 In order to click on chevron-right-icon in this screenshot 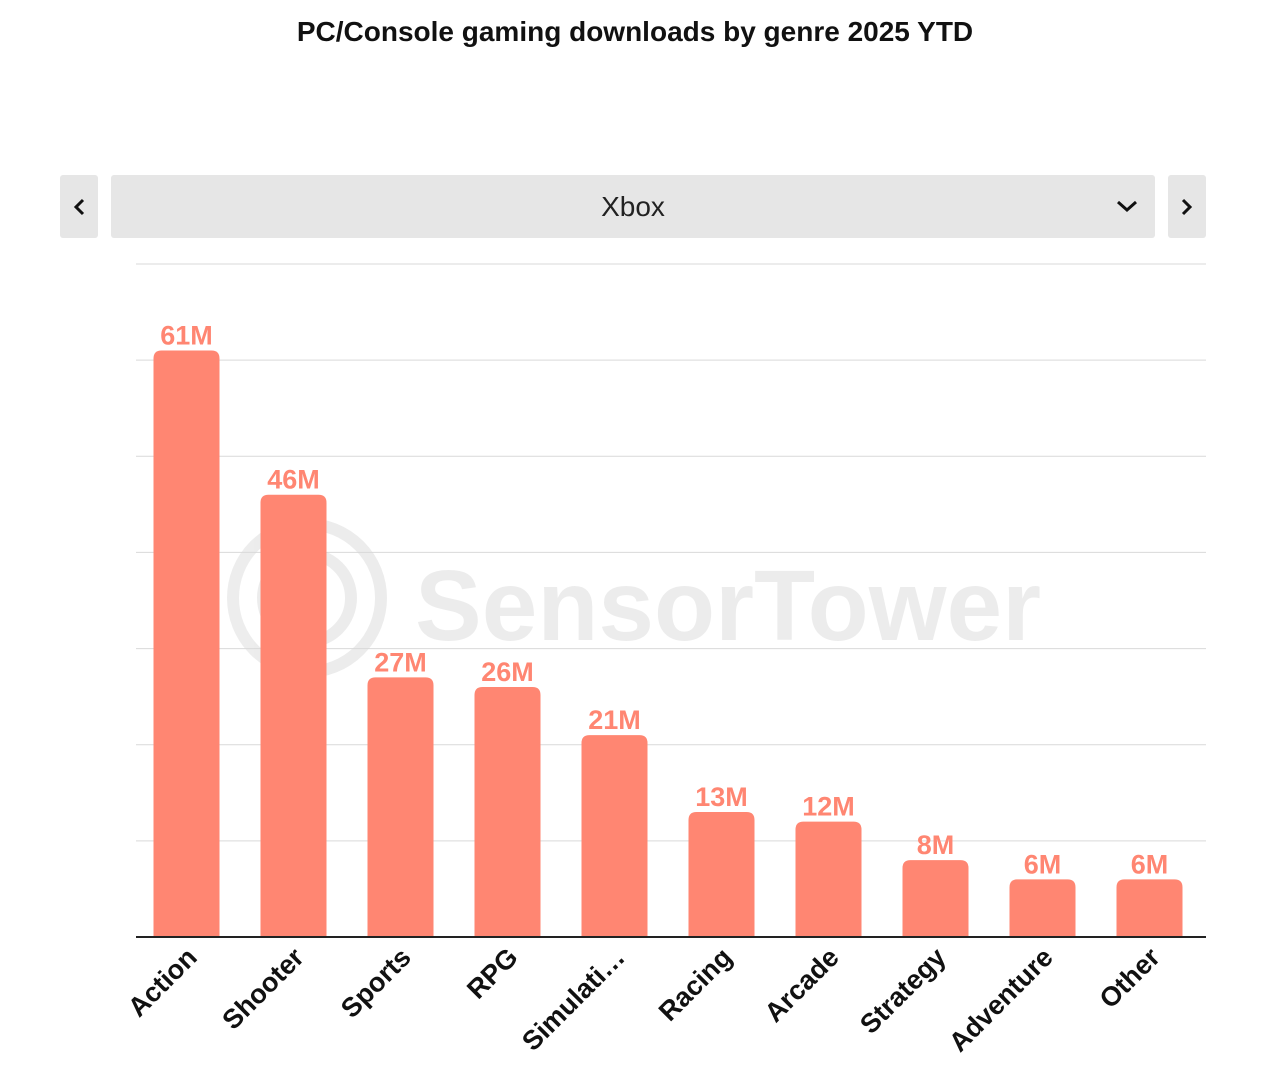, I will do `click(1187, 207)`.